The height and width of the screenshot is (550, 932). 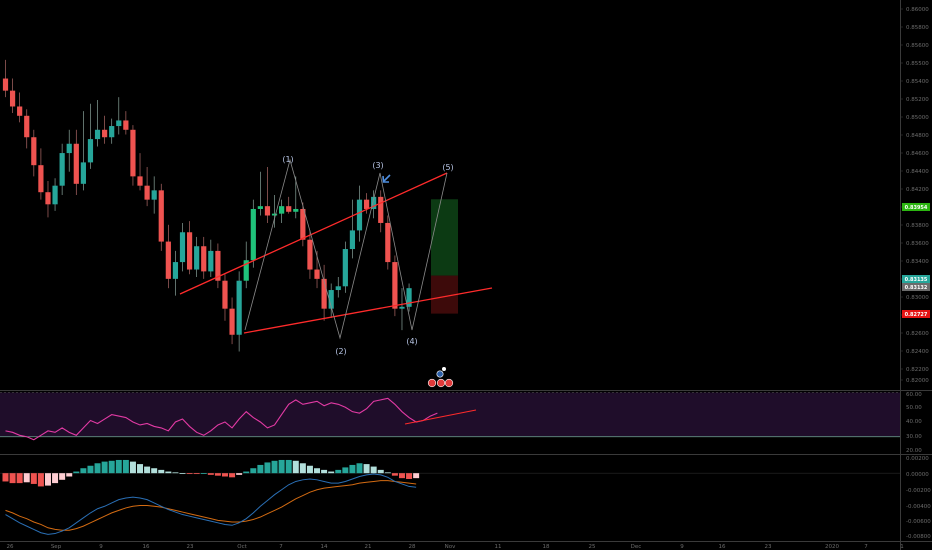 I want to click on rsi-panel, so click(x=450, y=416).